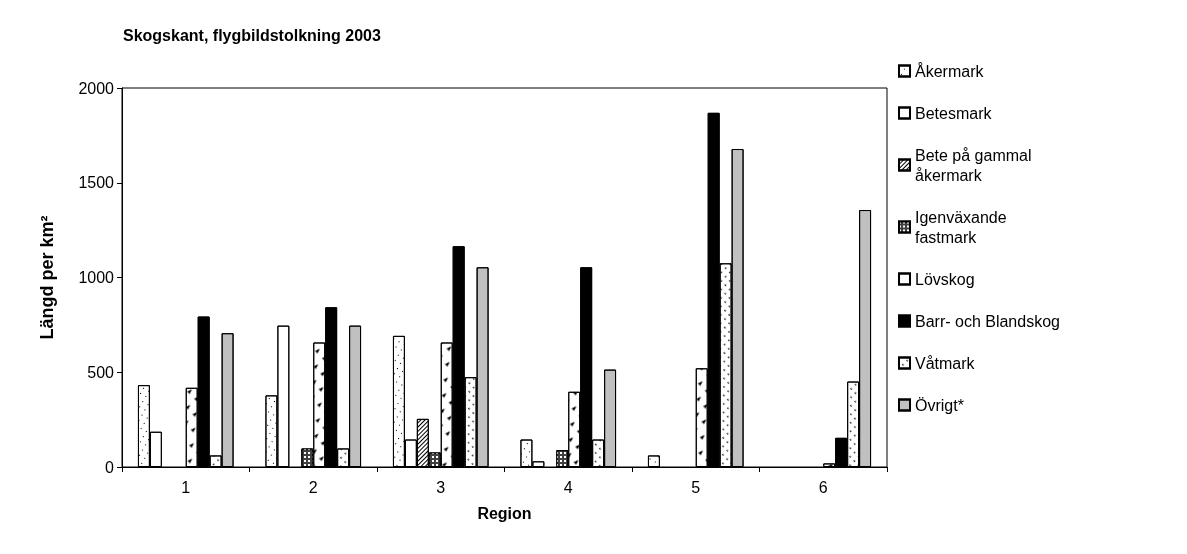  What do you see at coordinates (96, 183) in the screenshot?
I see `y-tick-label: 1500` at bounding box center [96, 183].